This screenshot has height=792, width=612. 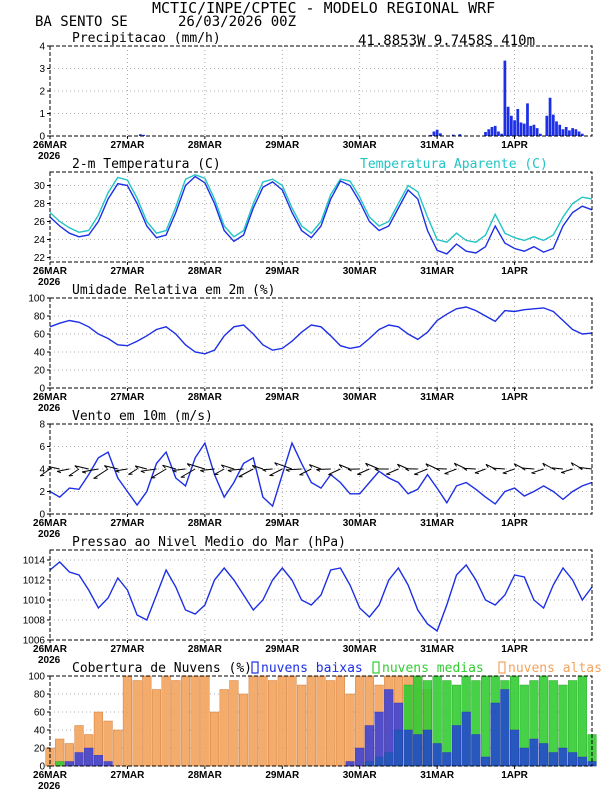 What do you see at coordinates (34, 561) in the screenshot?
I see `y-tick-label: 1014` at bounding box center [34, 561].